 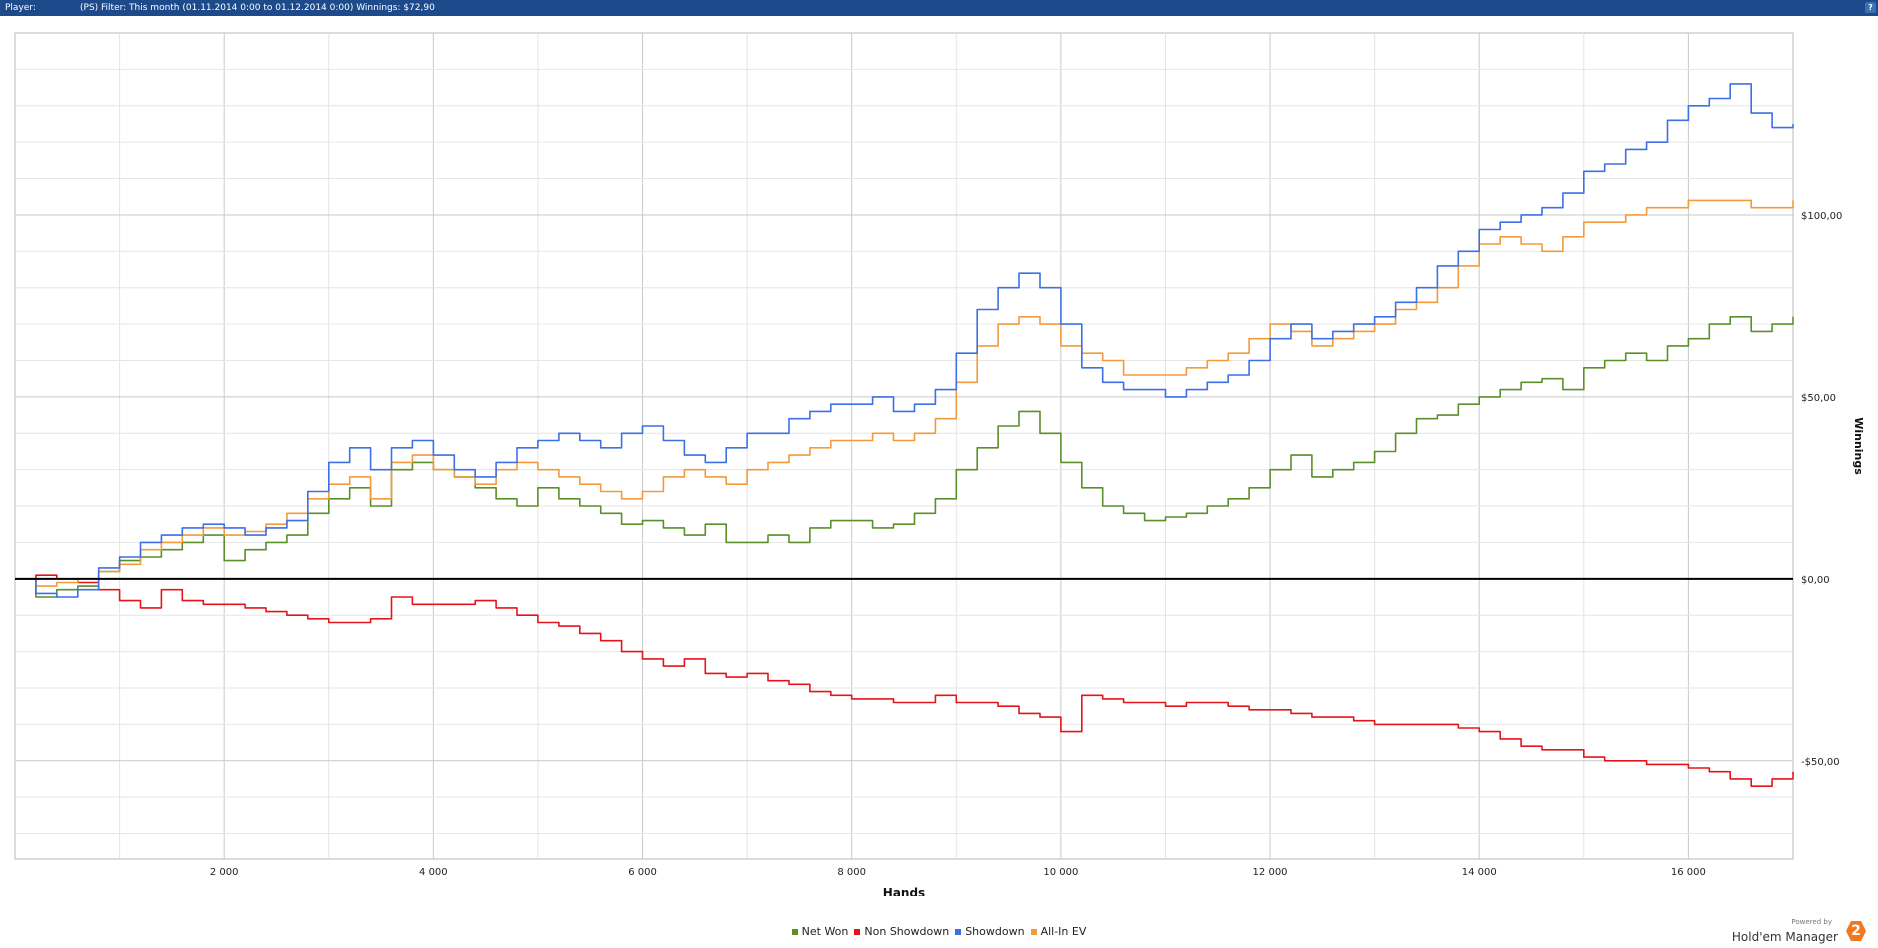 I want to click on y-axis-ticks: -$50,00 $0,00 $50,00 $100,00, so click(x=1821, y=489).